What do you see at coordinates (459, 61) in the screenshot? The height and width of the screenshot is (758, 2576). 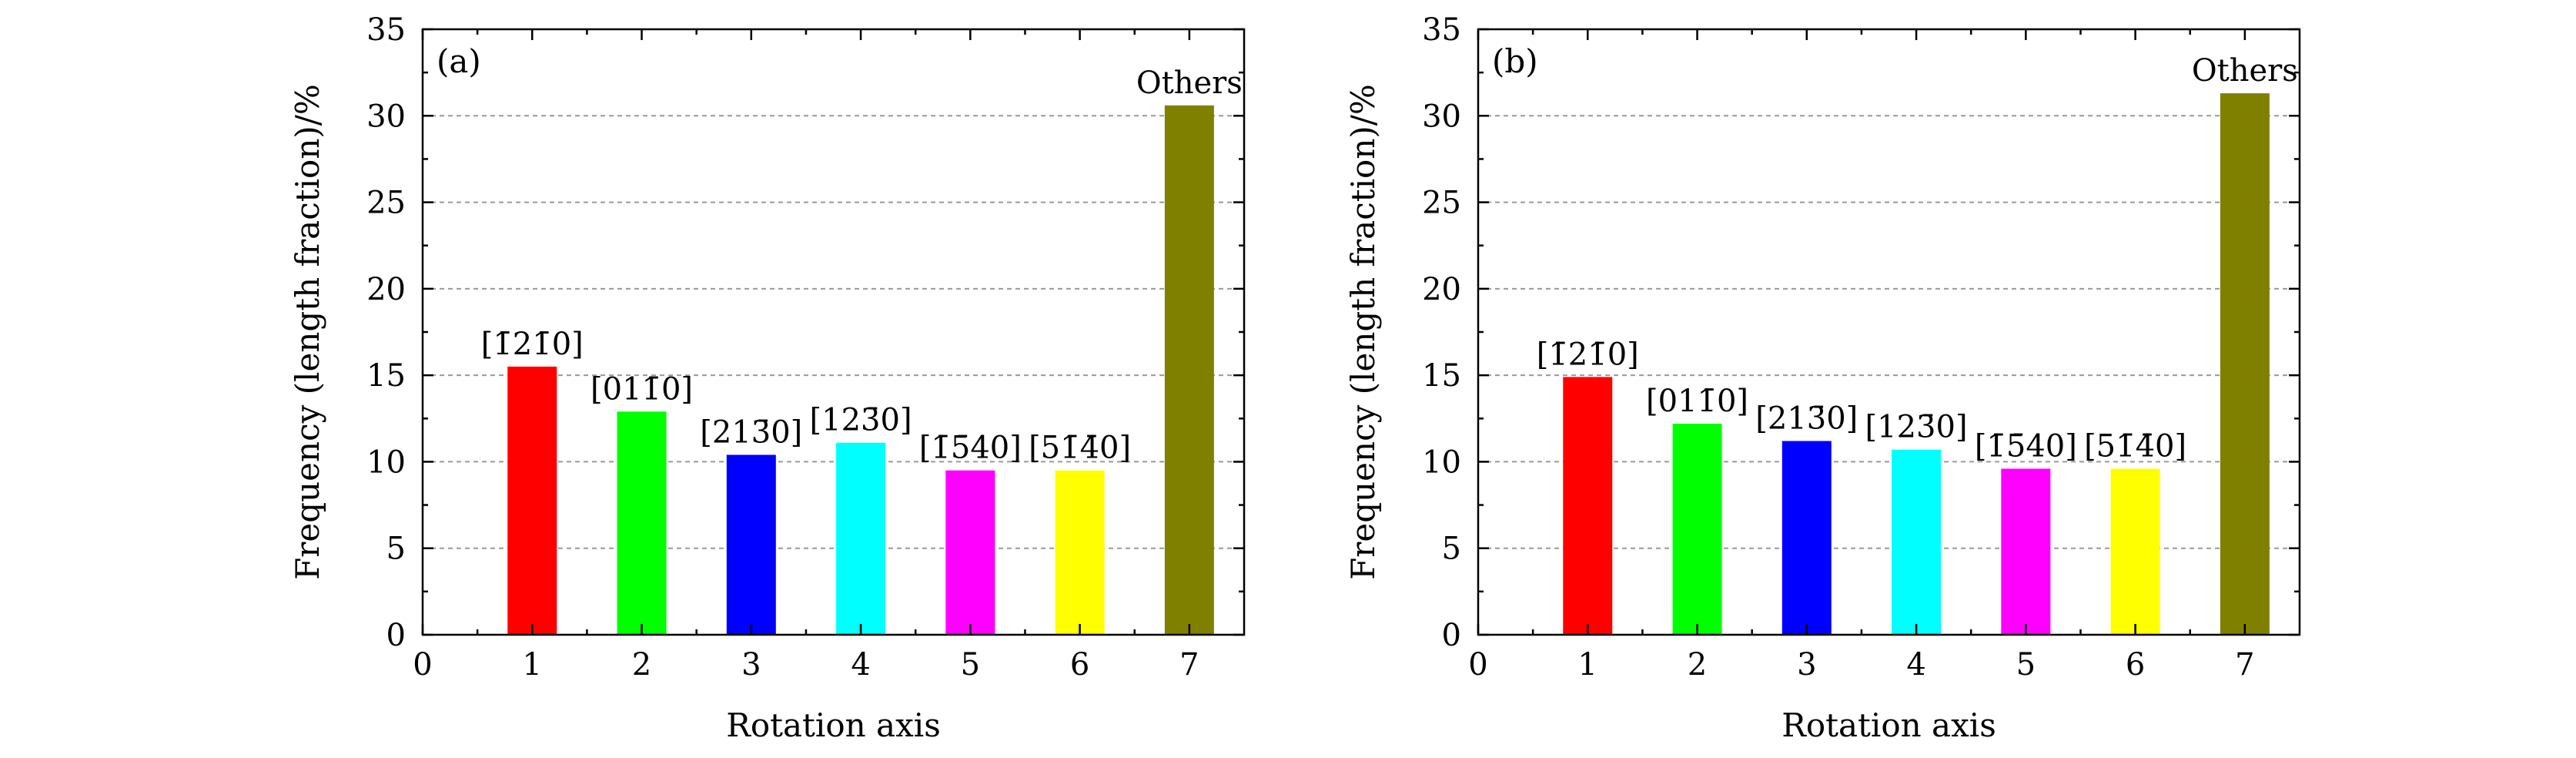 I see `panel-label: (a)` at bounding box center [459, 61].